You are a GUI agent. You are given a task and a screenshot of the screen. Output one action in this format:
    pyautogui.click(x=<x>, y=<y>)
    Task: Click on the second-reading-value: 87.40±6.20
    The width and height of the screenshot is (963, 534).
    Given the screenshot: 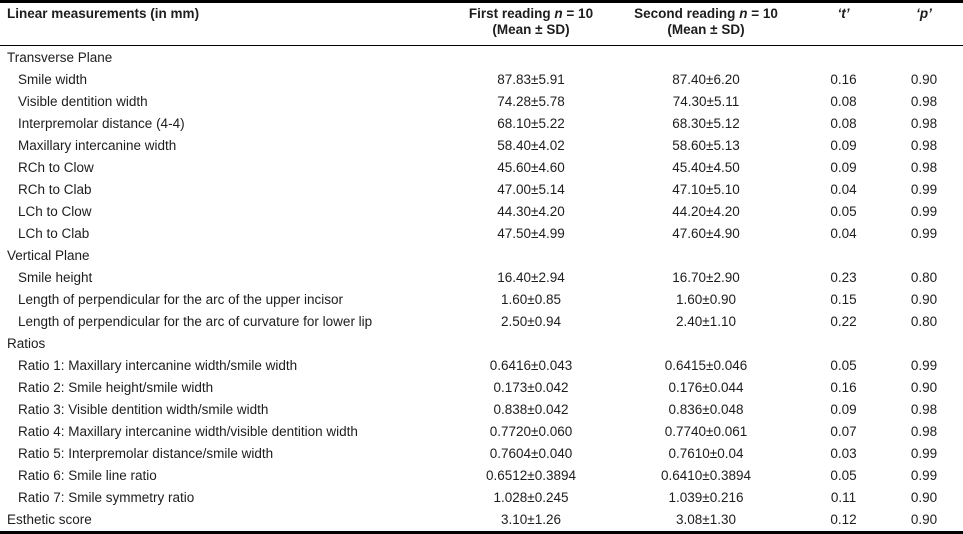 What is the action you would take?
    pyautogui.click(x=706, y=79)
    